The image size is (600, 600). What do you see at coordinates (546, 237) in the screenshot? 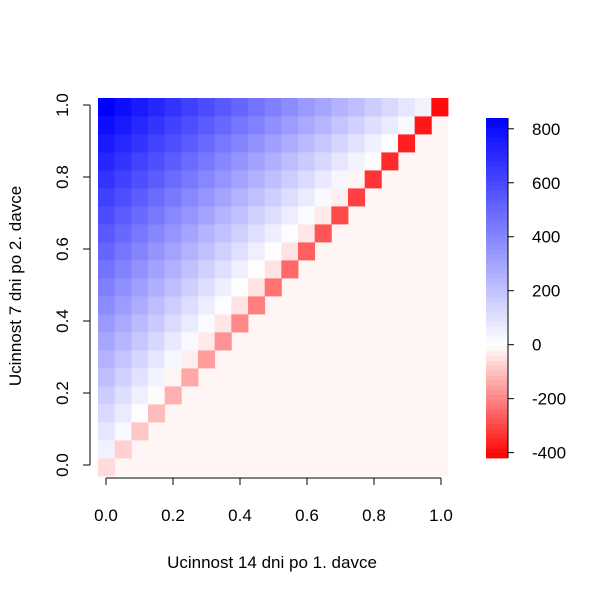
I see `colorbar-tick-label: 400` at bounding box center [546, 237].